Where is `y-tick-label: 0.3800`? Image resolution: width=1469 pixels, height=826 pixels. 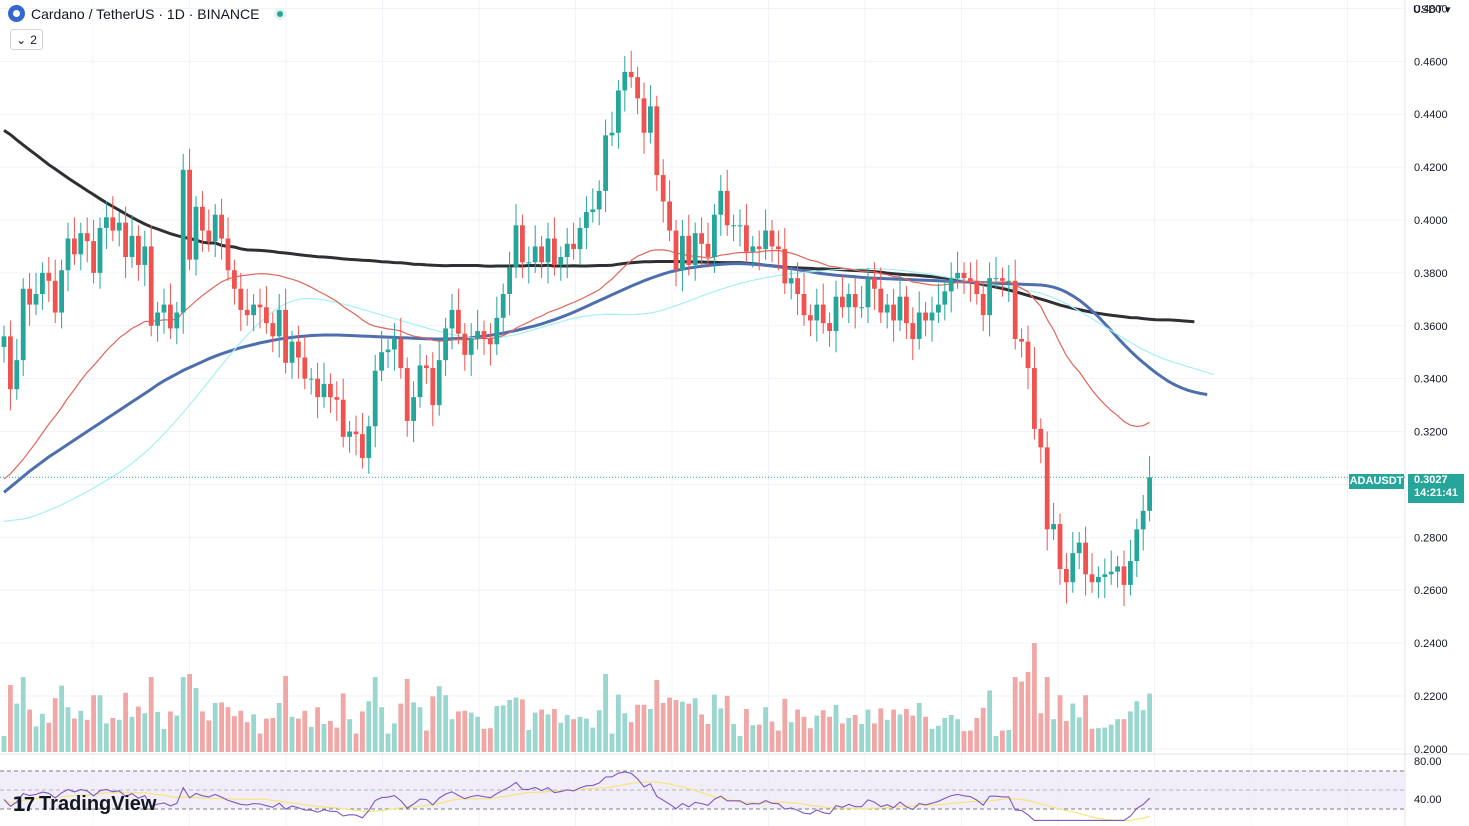 y-tick-label: 0.3800 is located at coordinates (1431, 274).